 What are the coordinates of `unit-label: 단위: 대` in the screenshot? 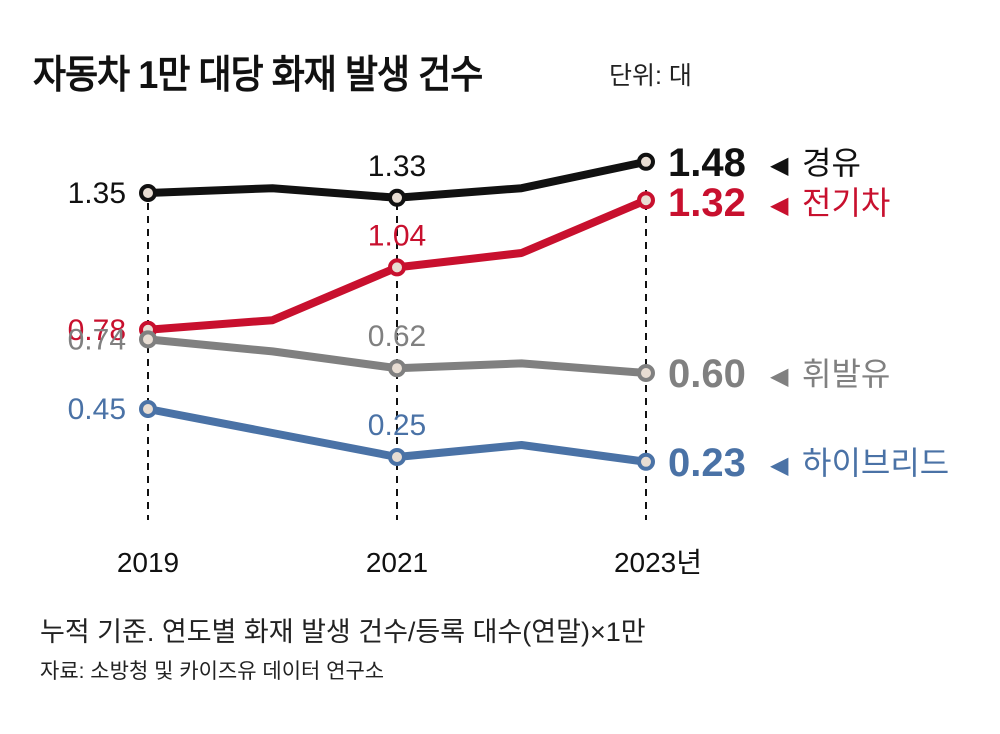 It's located at (650, 76).